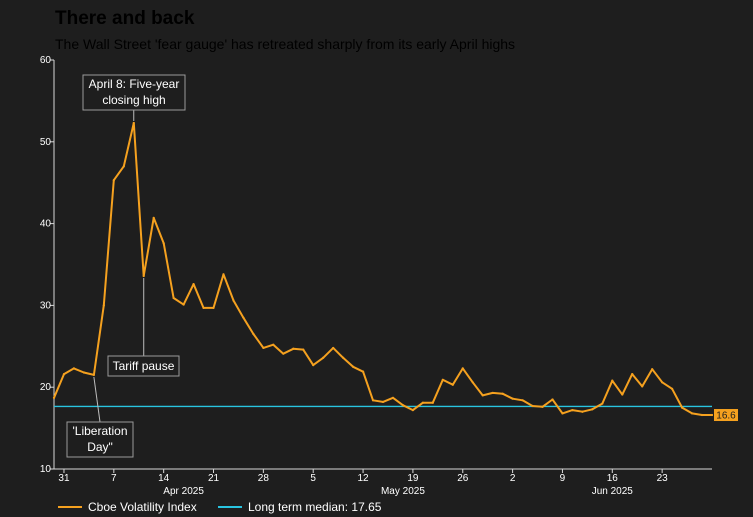  What do you see at coordinates (613, 491) in the screenshot?
I see `x-month-label: Jun 2025` at bounding box center [613, 491].